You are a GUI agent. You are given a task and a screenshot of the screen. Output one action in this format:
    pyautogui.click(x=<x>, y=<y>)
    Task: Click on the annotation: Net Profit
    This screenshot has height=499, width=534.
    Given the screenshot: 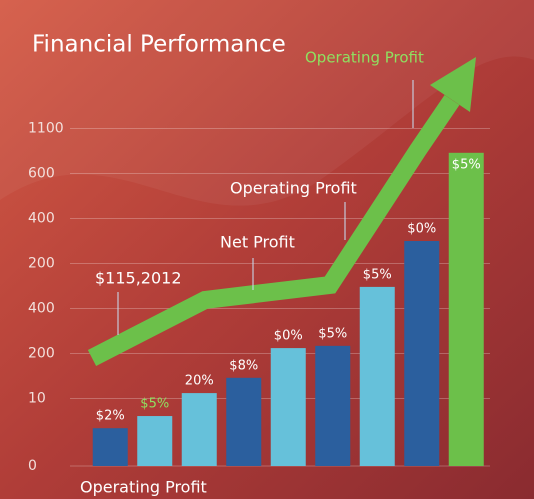 What is the action you would take?
    pyautogui.click(x=257, y=242)
    